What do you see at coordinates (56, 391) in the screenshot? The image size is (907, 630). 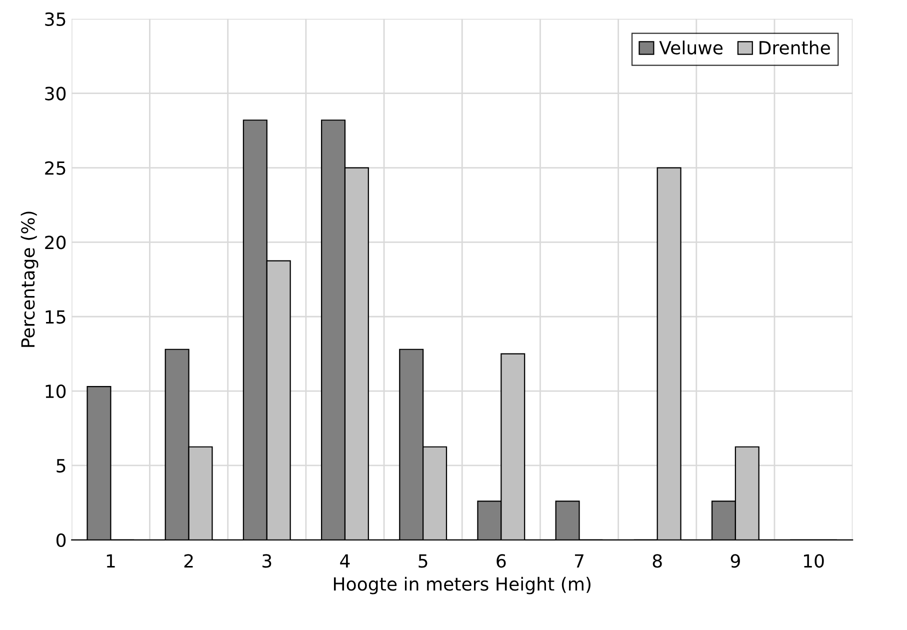 I see `y-tick-label: 10` at bounding box center [56, 391].